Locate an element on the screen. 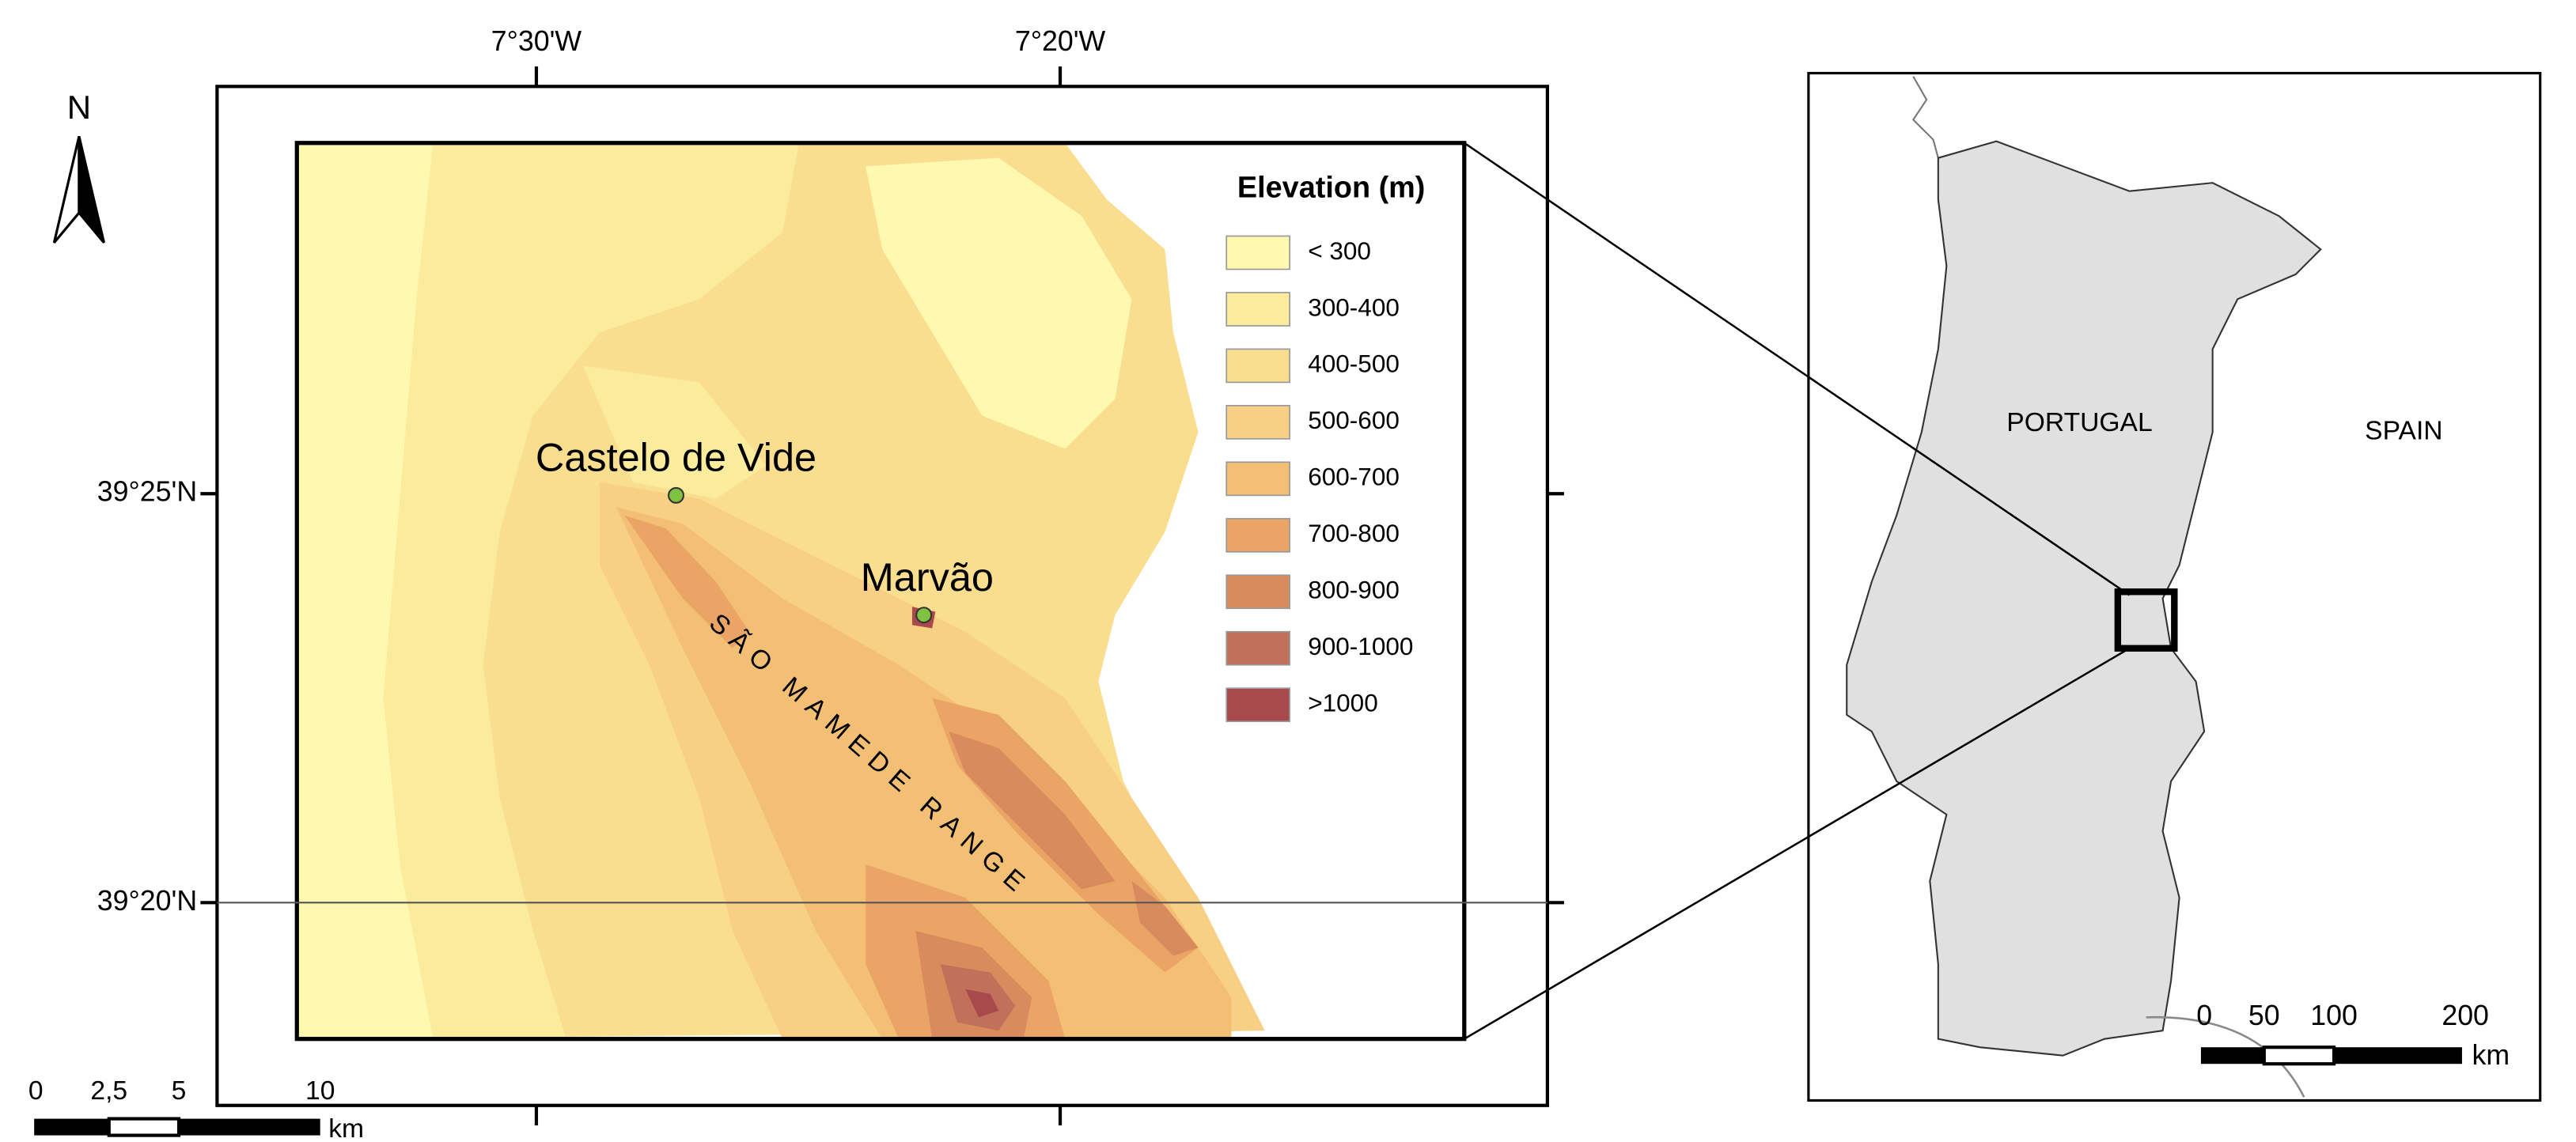 This screenshot has width=2576, height=1142. legend-title: Elevation (m) is located at coordinates (1331, 188).